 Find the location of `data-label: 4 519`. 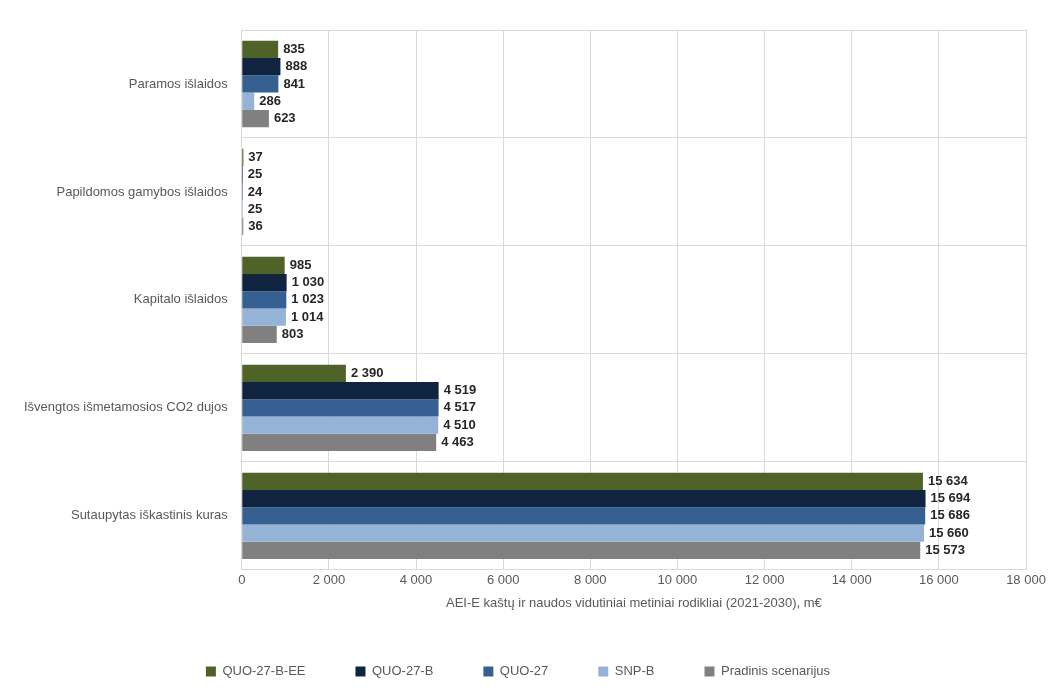

data-label: 4 519 is located at coordinates (460, 390).